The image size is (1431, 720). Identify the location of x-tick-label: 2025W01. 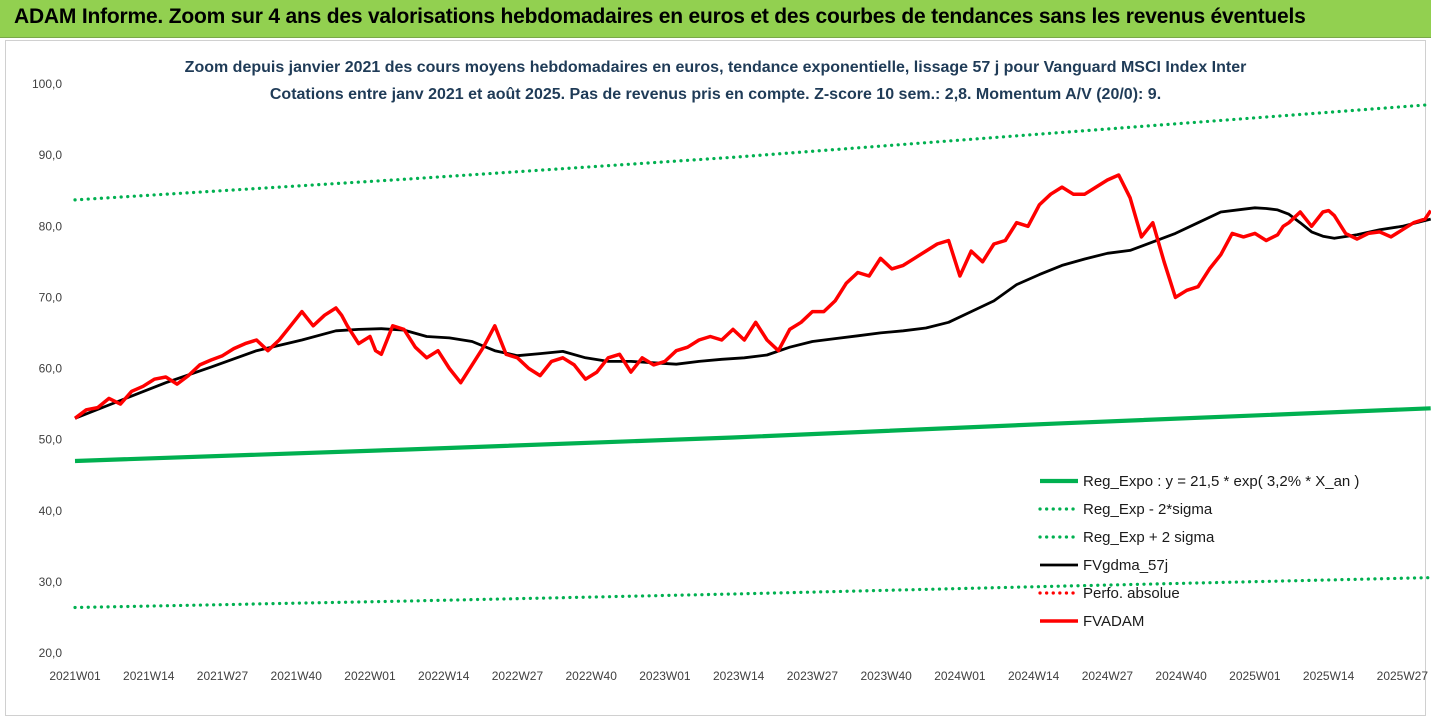
(1255, 676).